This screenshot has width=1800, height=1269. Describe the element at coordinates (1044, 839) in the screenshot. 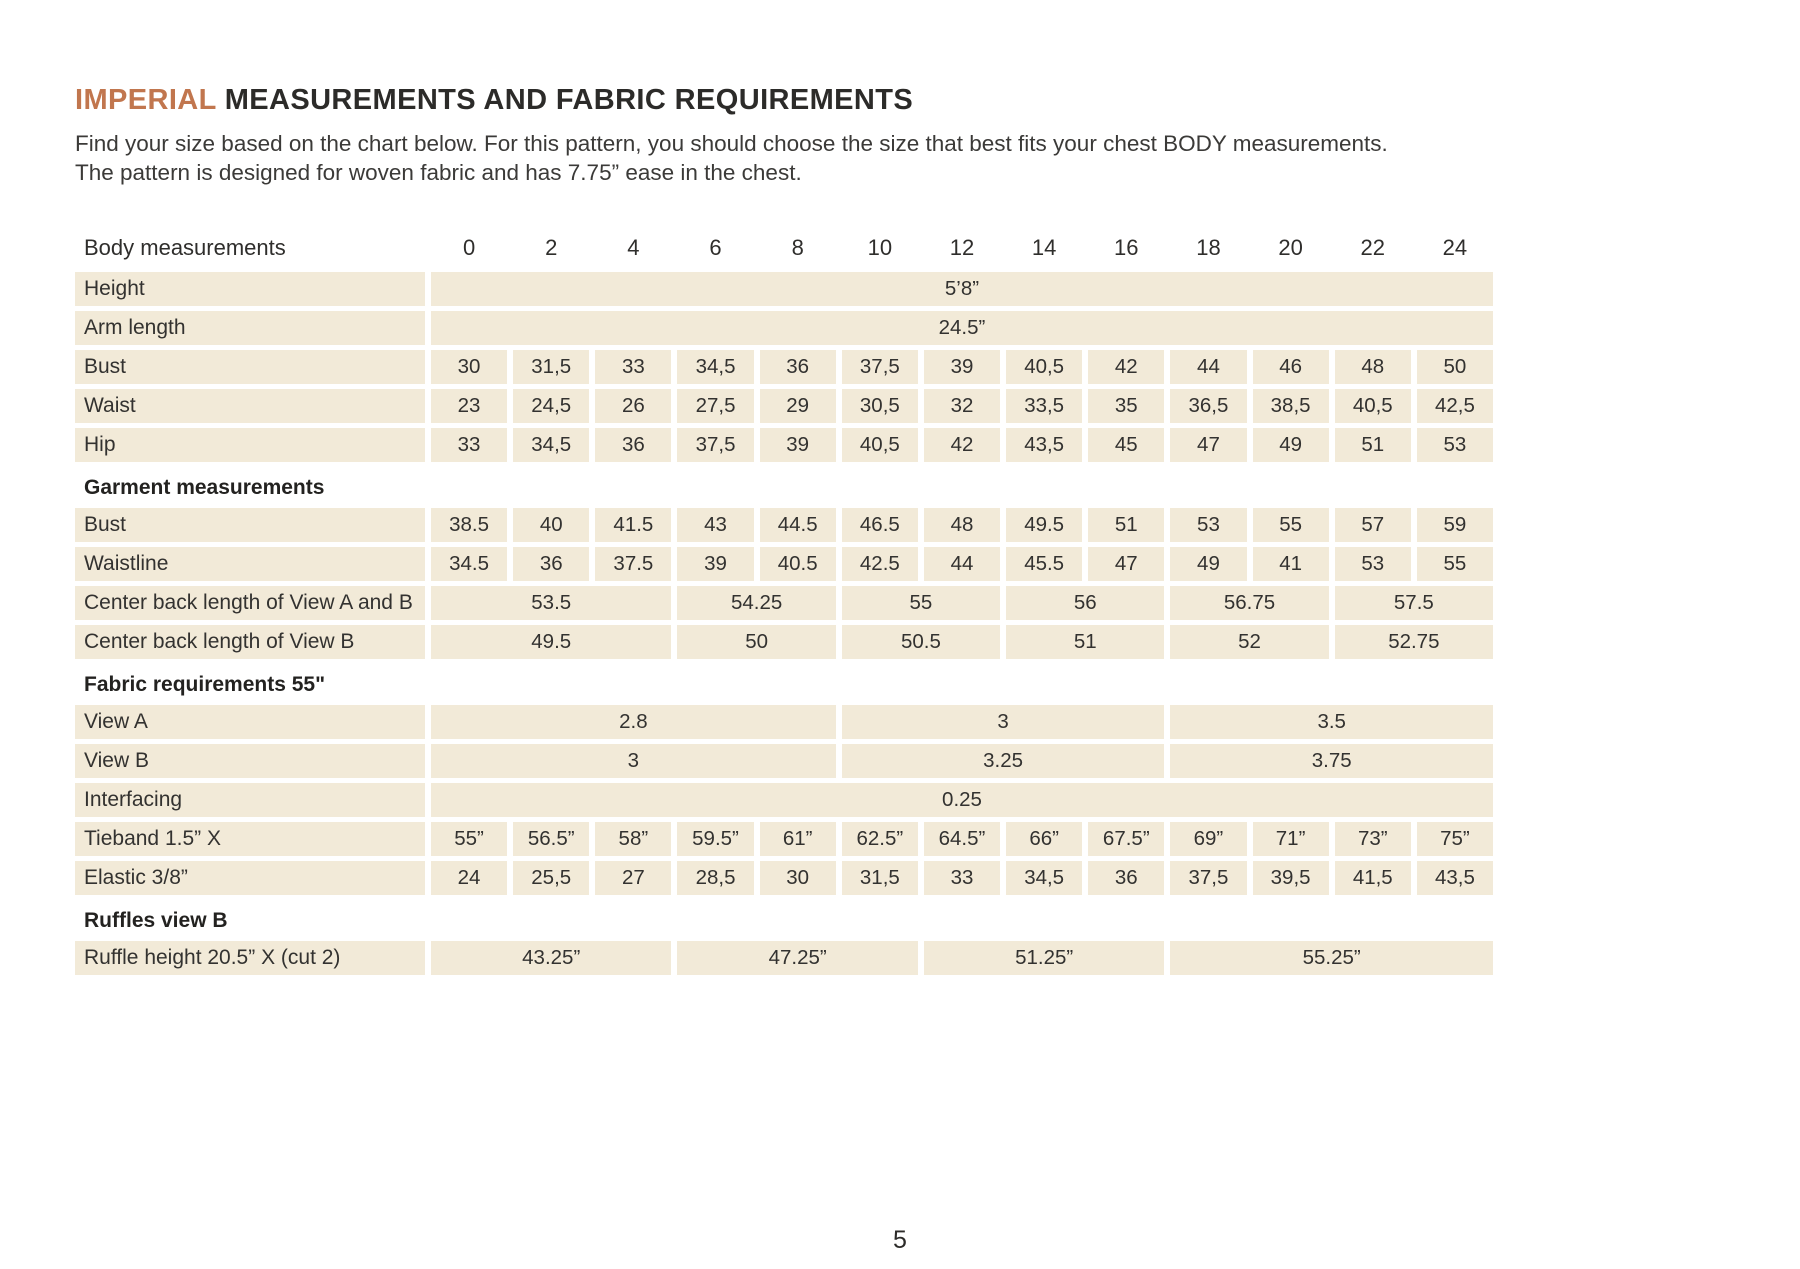

I see `value-cell: 66”` at that location.